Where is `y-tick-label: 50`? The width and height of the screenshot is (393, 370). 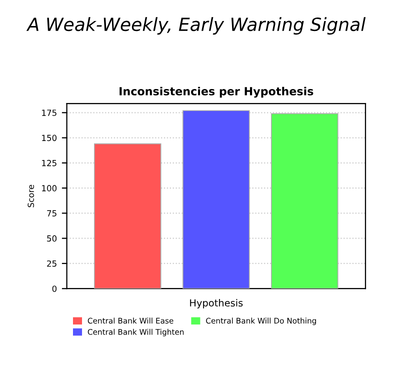 y-tick-label: 50 is located at coordinates (52, 238).